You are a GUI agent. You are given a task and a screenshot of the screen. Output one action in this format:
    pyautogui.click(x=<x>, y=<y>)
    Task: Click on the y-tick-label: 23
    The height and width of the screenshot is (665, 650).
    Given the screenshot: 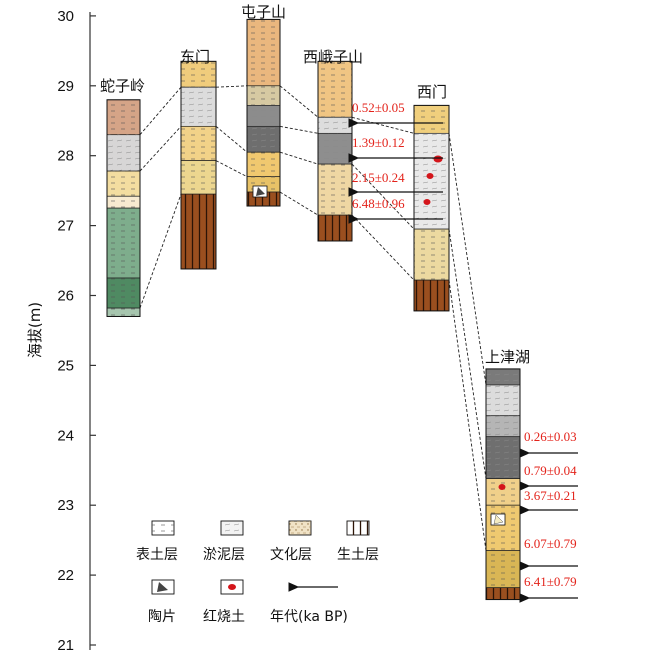 What is the action you would take?
    pyautogui.click(x=65, y=505)
    